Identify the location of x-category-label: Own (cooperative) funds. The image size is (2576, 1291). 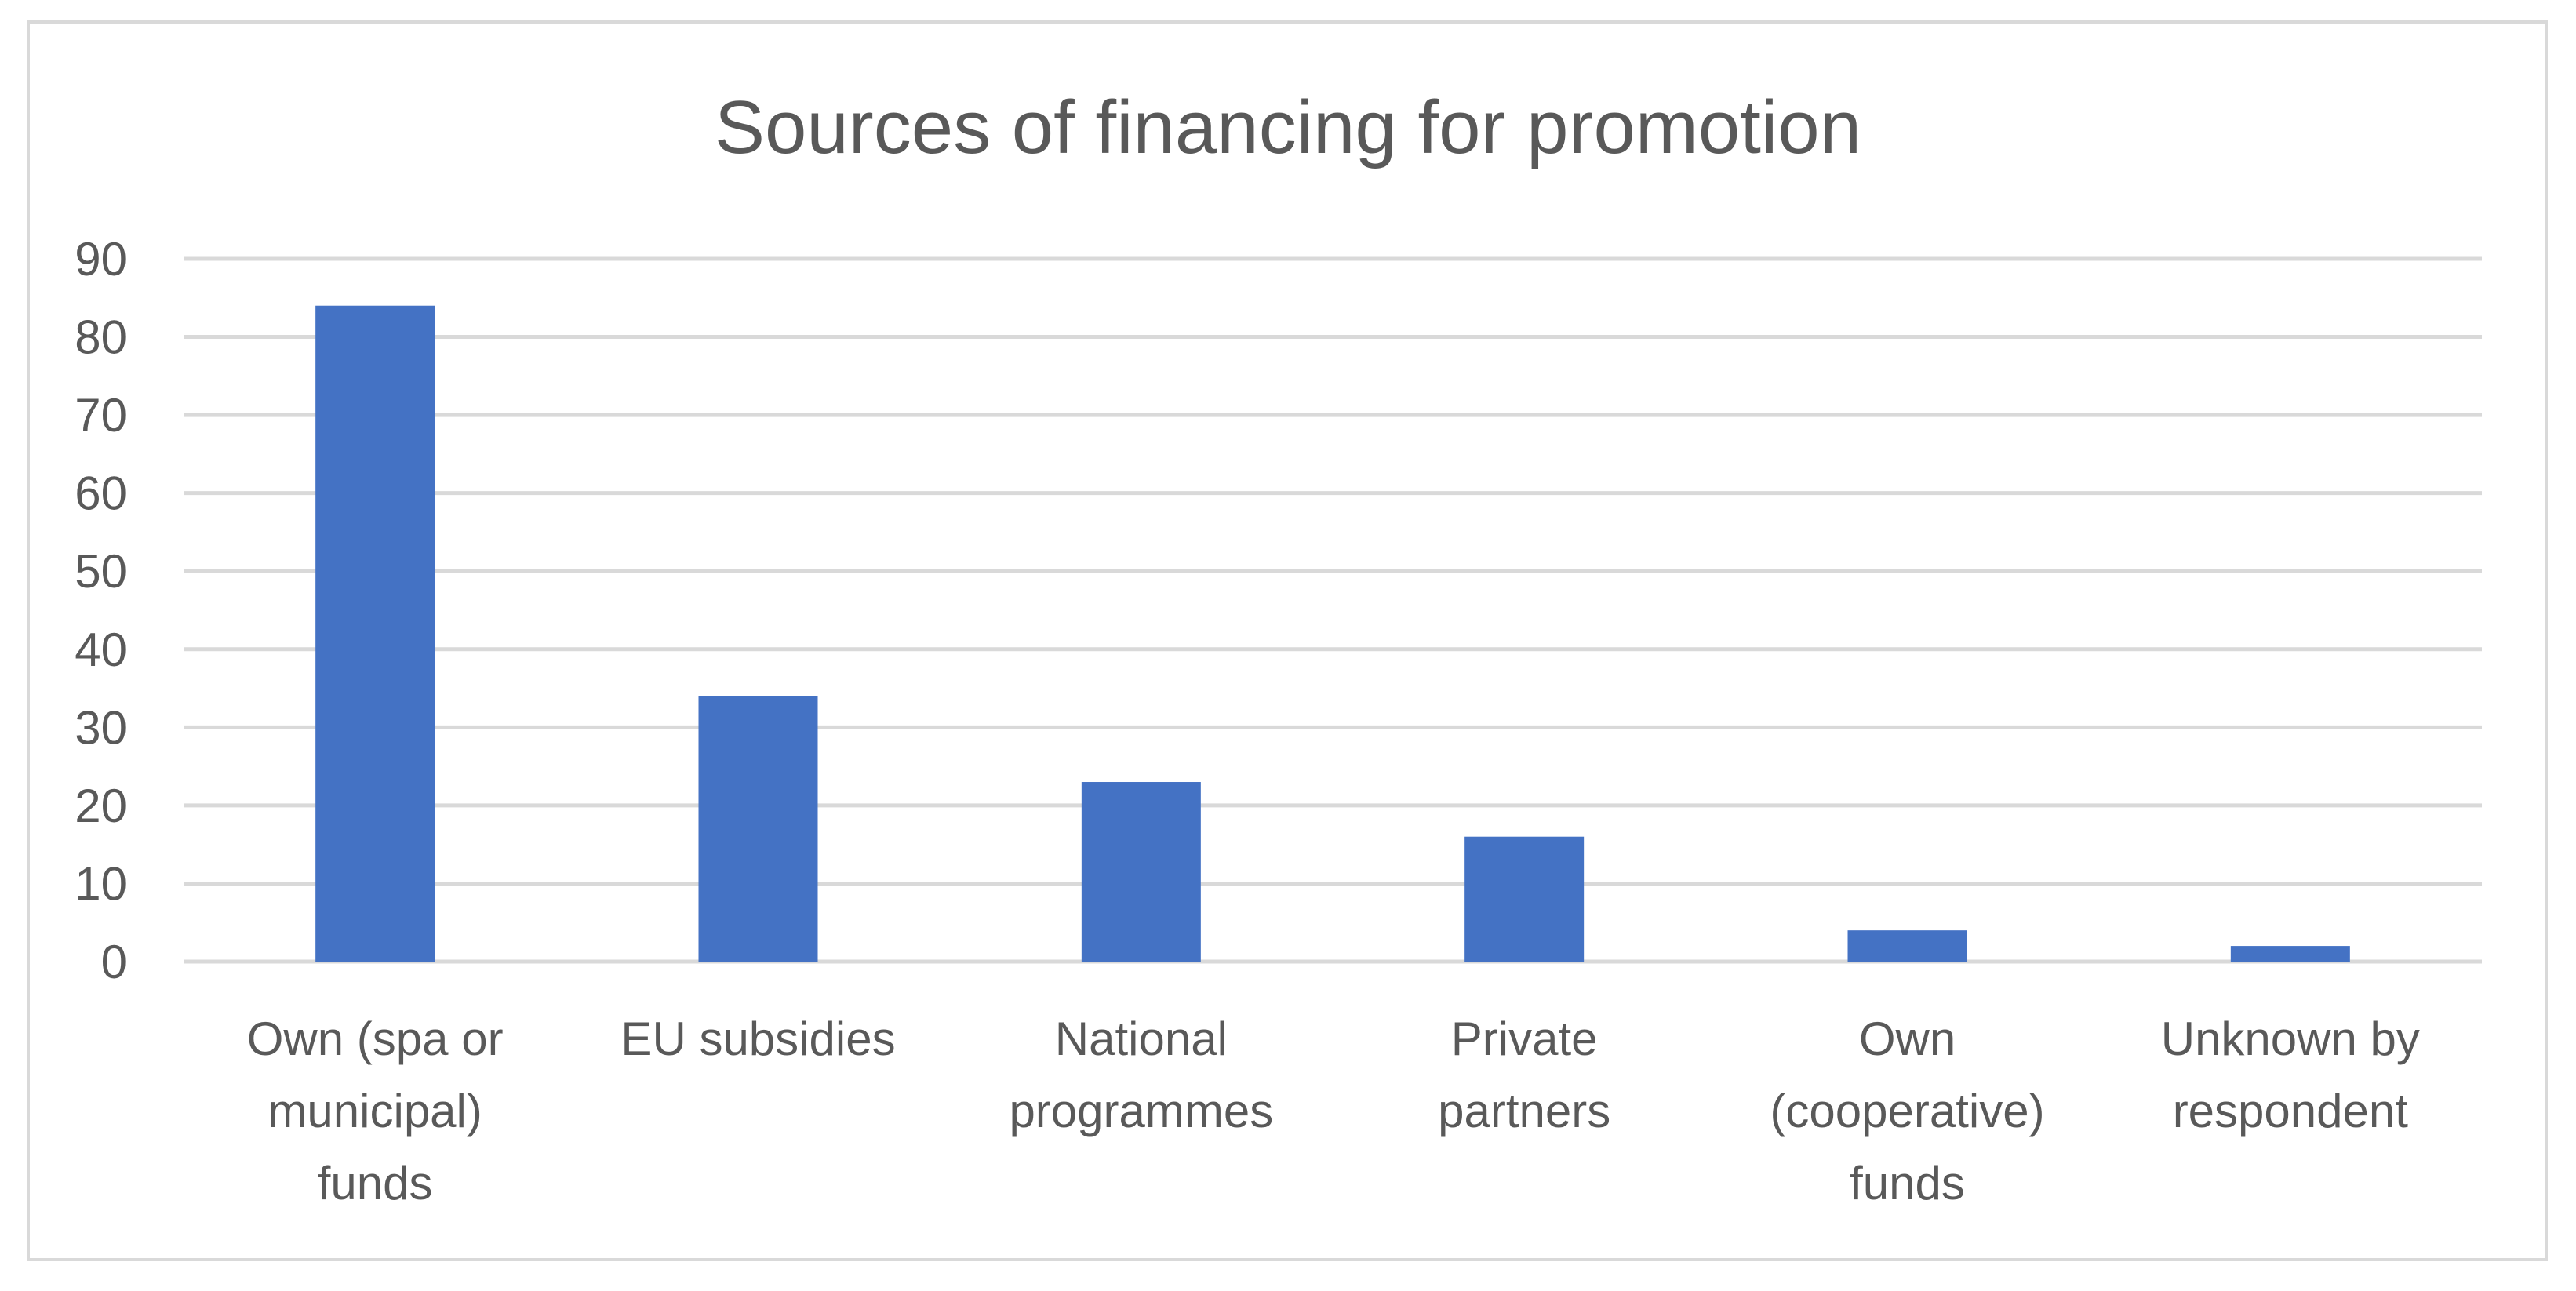
(1907, 1111).